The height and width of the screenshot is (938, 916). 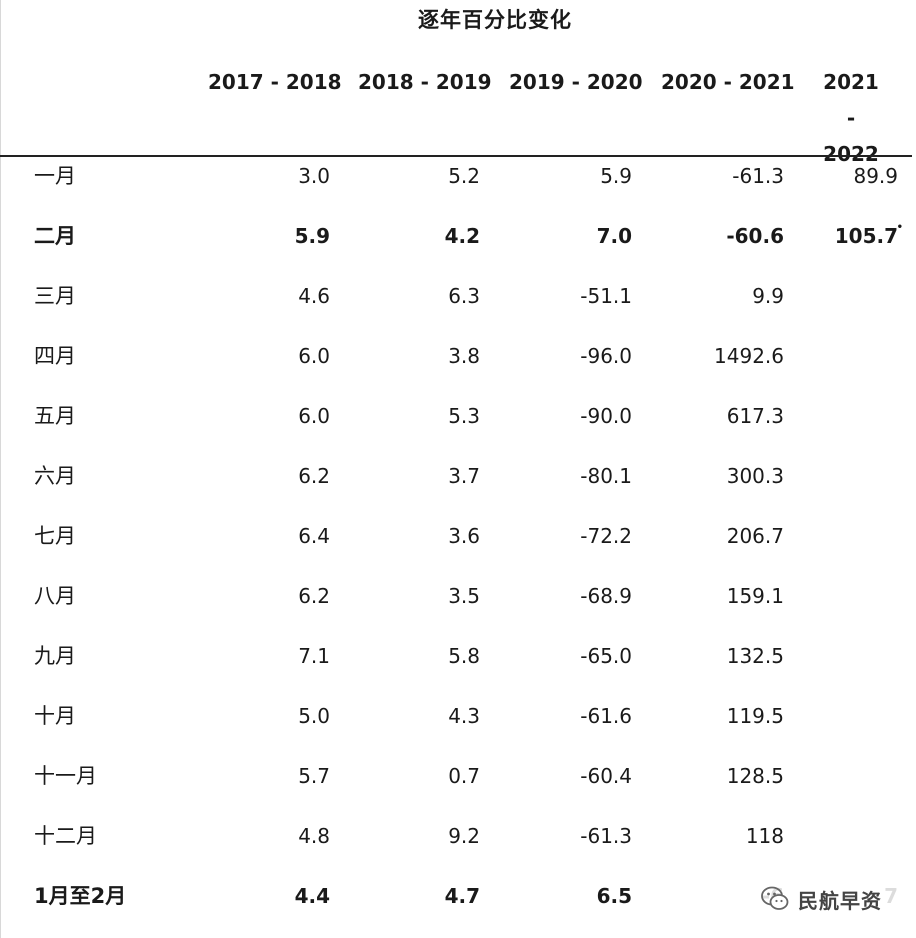 What do you see at coordinates (464, 596) in the screenshot?
I see `cell-value: 3.5` at bounding box center [464, 596].